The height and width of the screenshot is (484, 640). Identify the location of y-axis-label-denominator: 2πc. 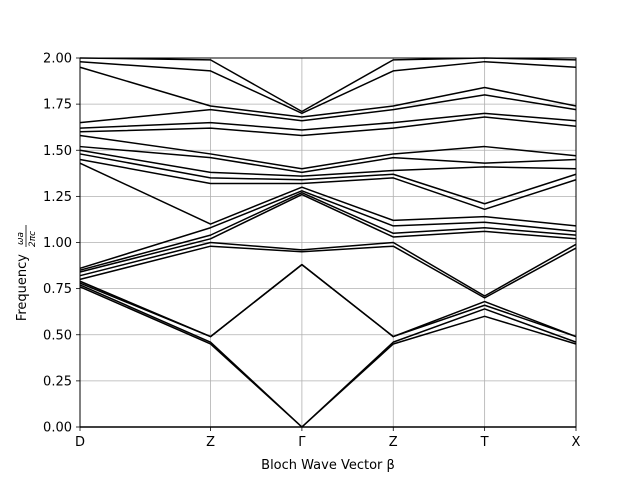
(33, 239).